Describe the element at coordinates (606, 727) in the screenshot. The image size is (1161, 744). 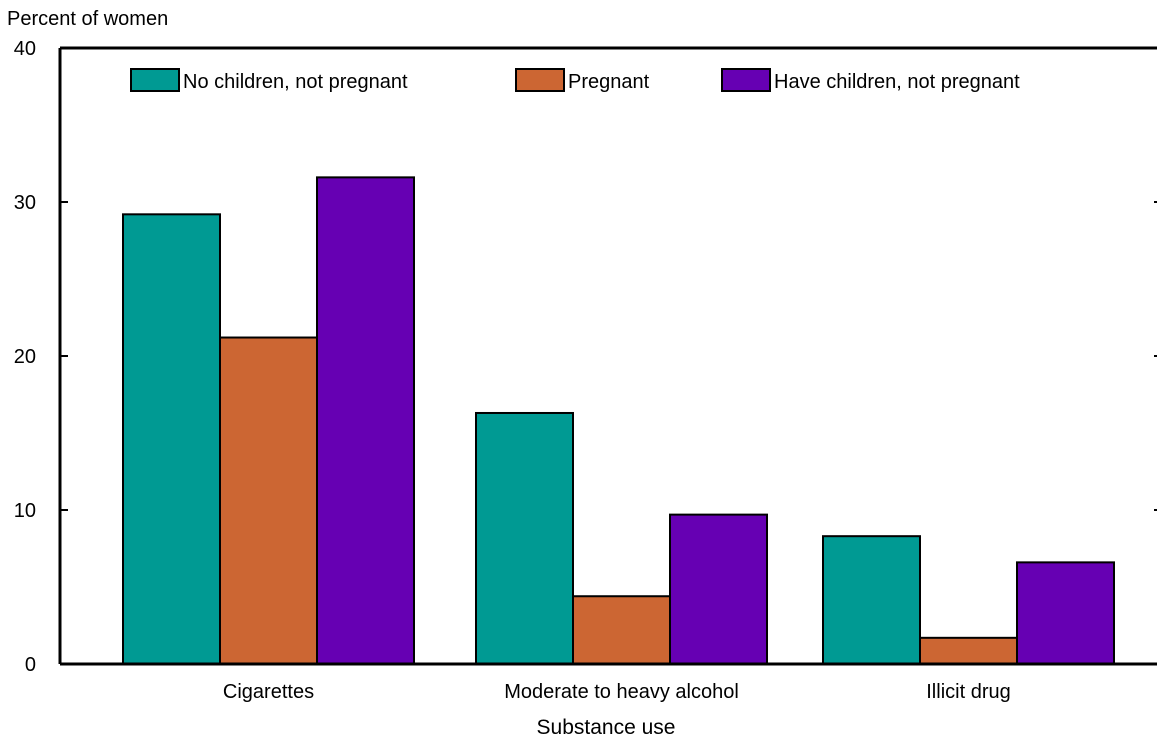
I see `x-axis-title: Substance use` at that location.